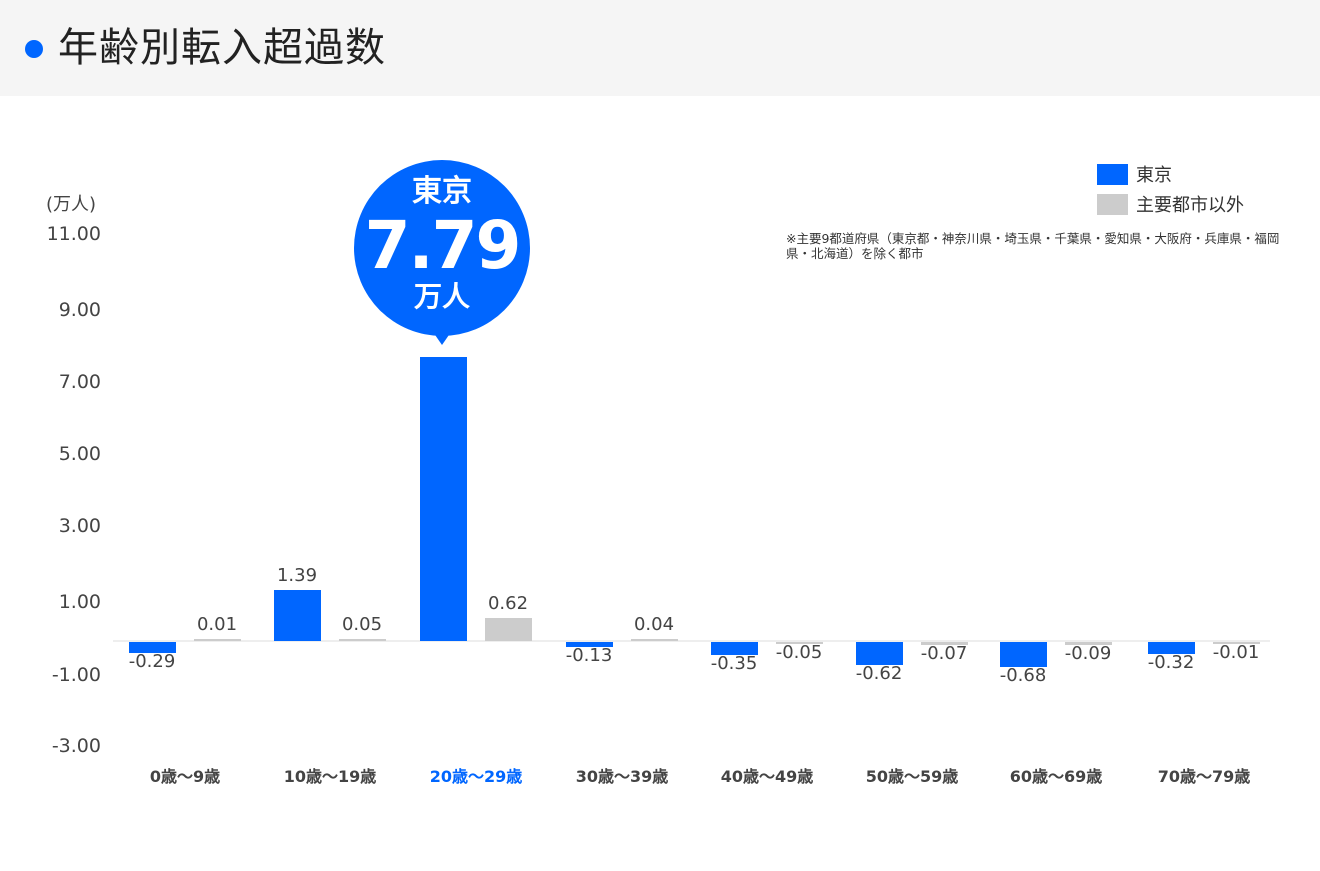 This screenshot has width=1320, height=871. Describe the element at coordinates (1056, 776) in the screenshot. I see `x-tick-label: 60歳〜69歳` at that location.